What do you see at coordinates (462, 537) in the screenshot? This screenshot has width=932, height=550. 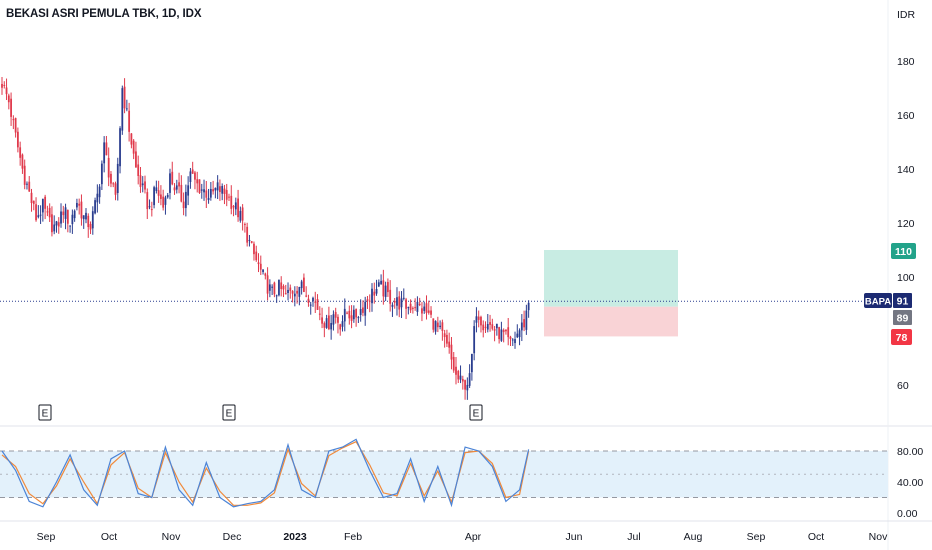 I see `time-axis: Sep Oct Nov Dec 2023 Feb Apr Jun Jul Aug Sep Oct Nov` at bounding box center [462, 537].